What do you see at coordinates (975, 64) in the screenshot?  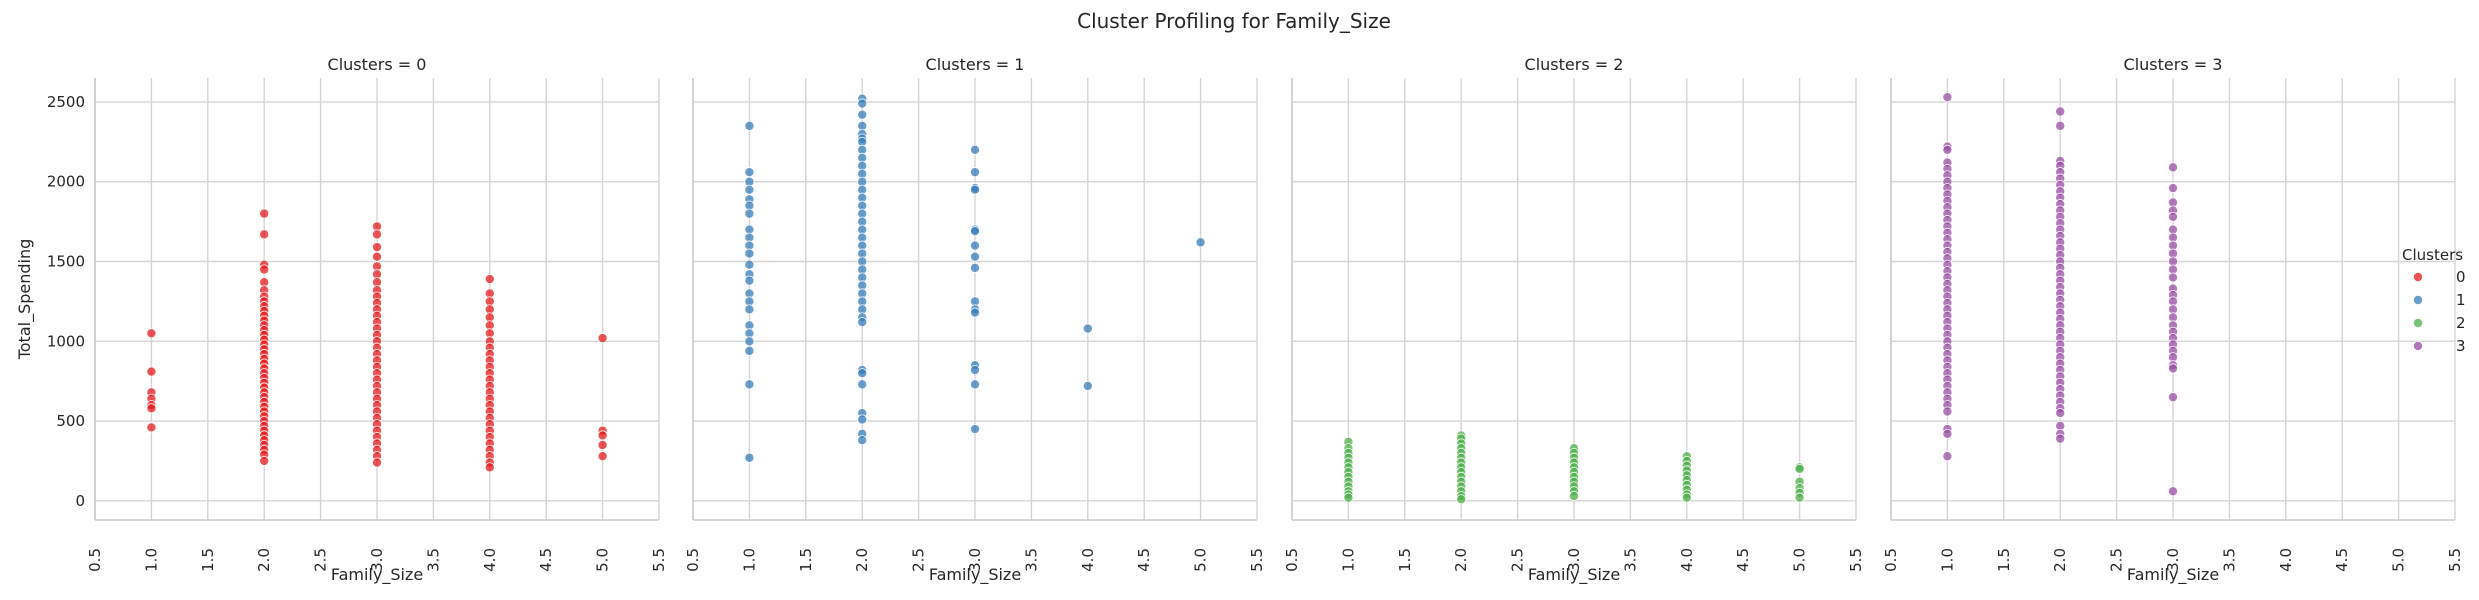 I see `facet-title: Clusters = 1` at bounding box center [975, 64].